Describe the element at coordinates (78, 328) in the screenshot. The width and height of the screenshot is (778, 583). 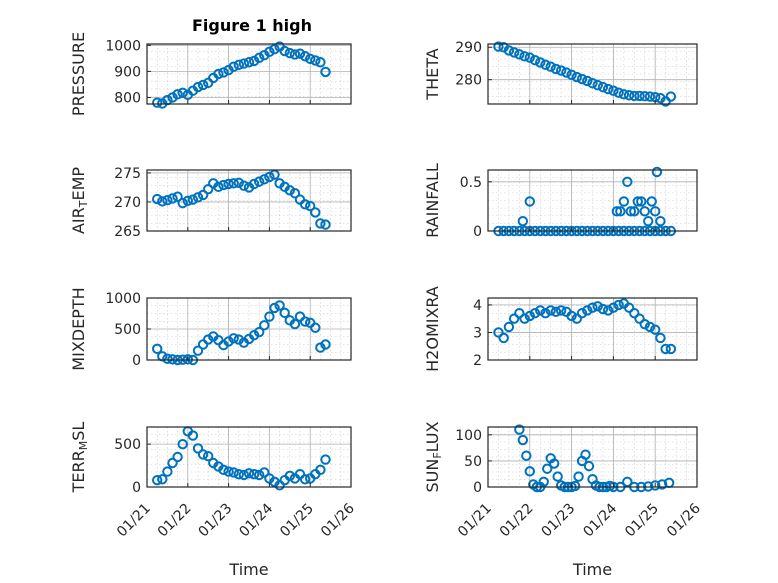
I see `y-axis-label: MIXDEPTH` at that location.